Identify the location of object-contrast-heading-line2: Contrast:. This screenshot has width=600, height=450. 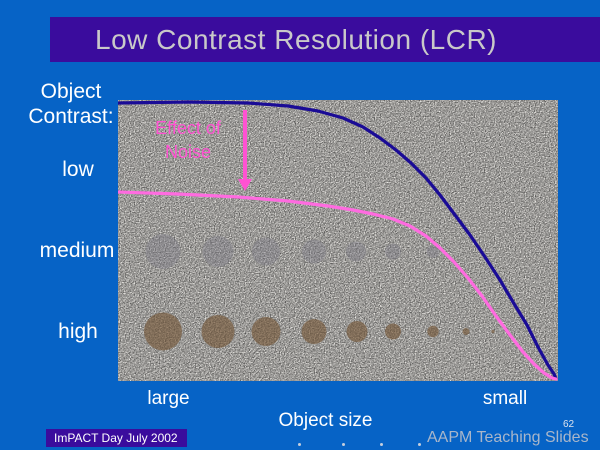
(71, 116).